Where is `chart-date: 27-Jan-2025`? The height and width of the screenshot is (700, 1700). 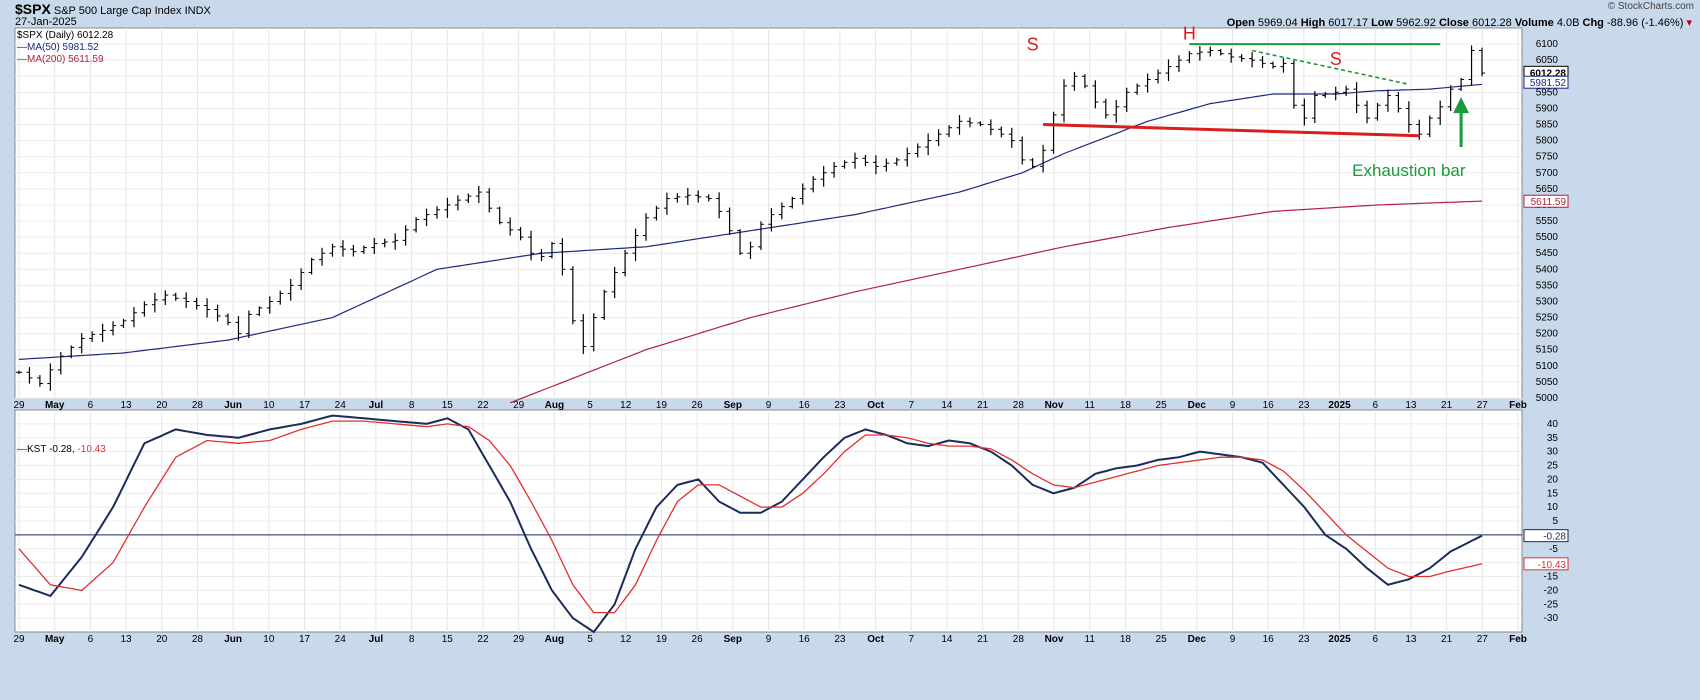
chart-date: 27-Jan-2025 is located at coordinates (46, 22).